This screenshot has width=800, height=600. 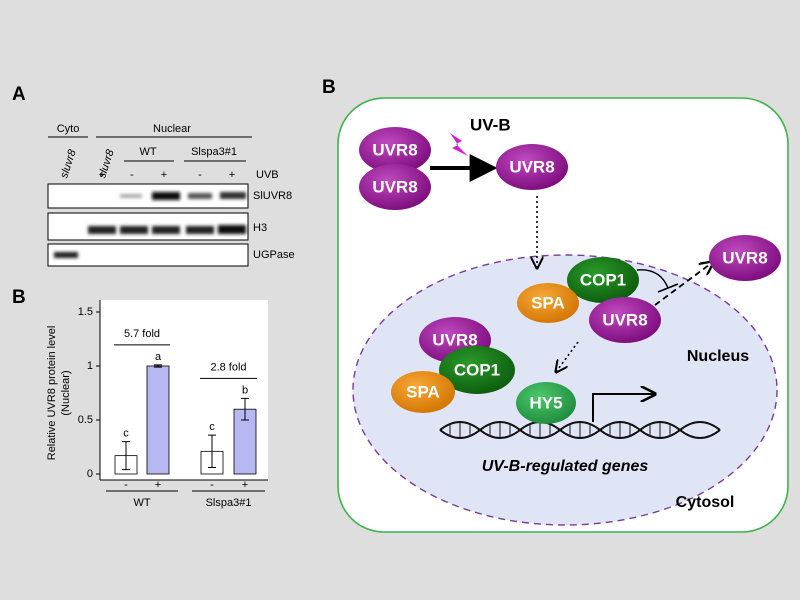 I want to click on inhibition-bar, so click(x=668, y=288).